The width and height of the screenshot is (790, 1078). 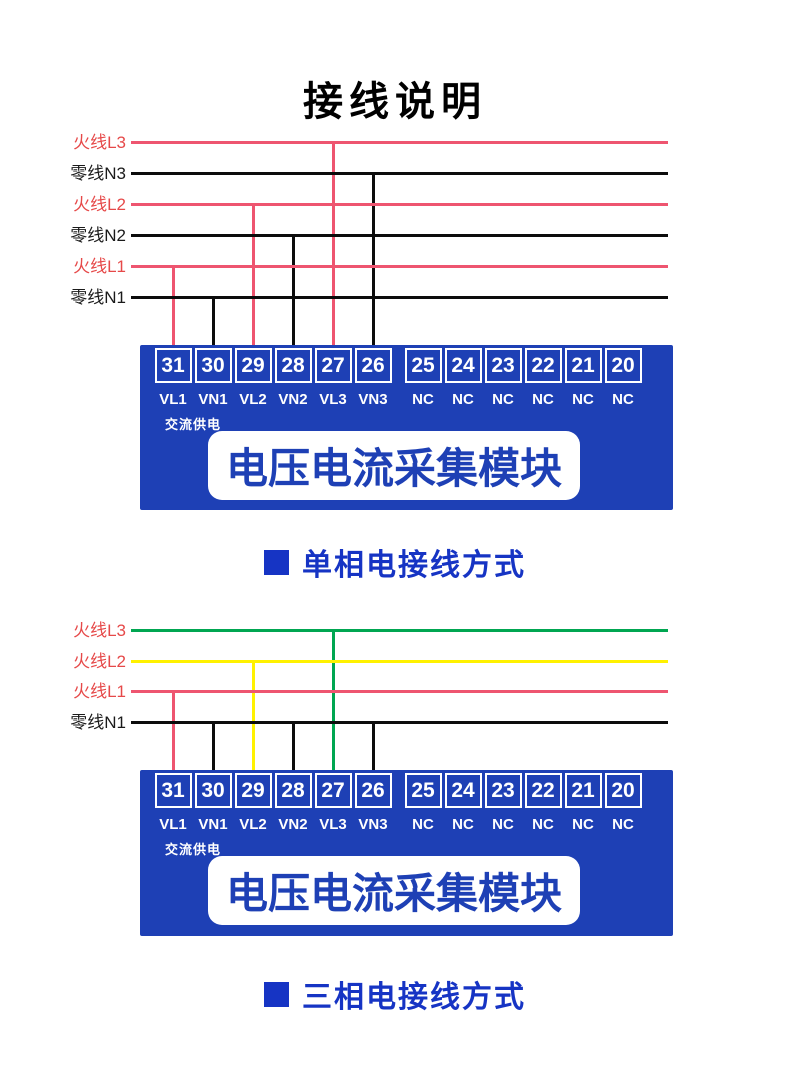 I want to click on caption-square-icon, so click(x=276, y=994).